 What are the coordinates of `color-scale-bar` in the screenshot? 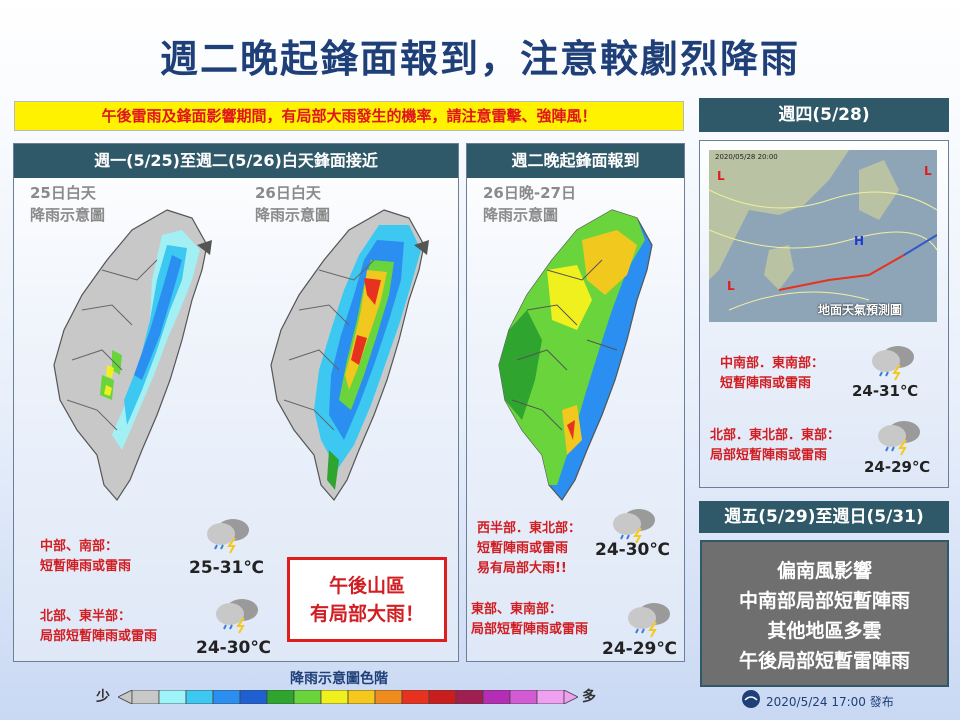 It's located at (348, 697).